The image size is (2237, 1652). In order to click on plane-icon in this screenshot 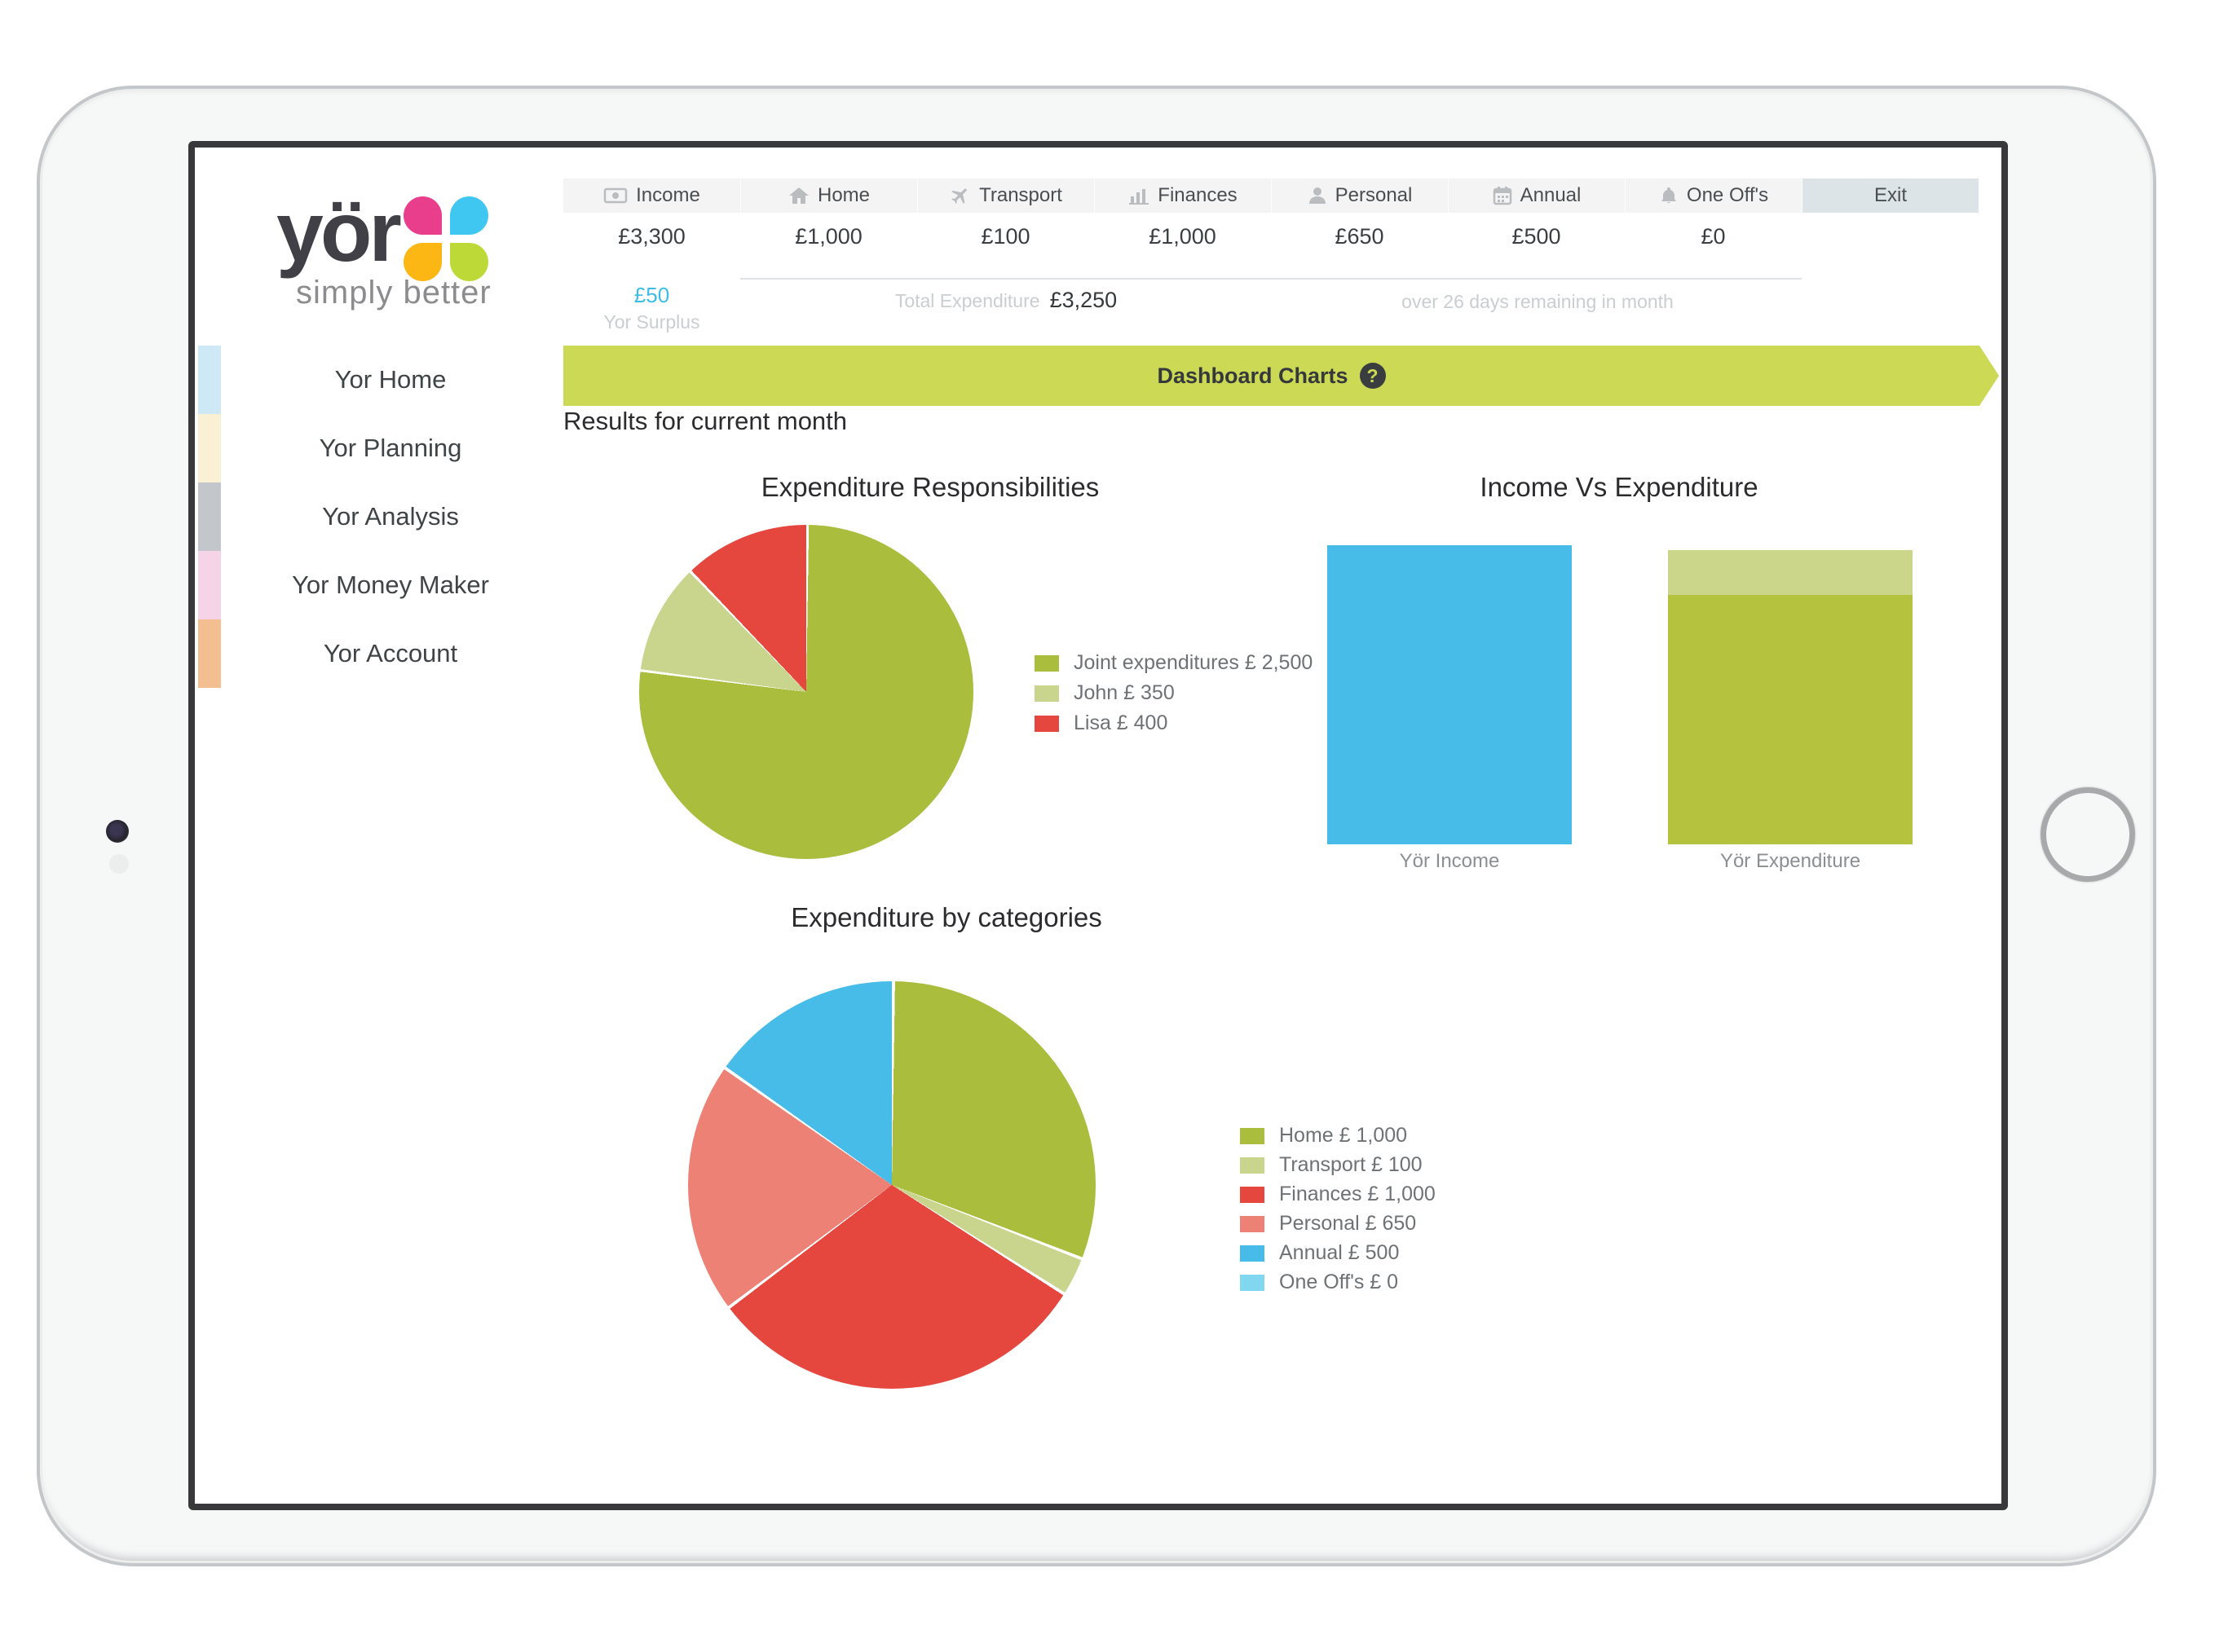, I will do `click(959, 196)`.